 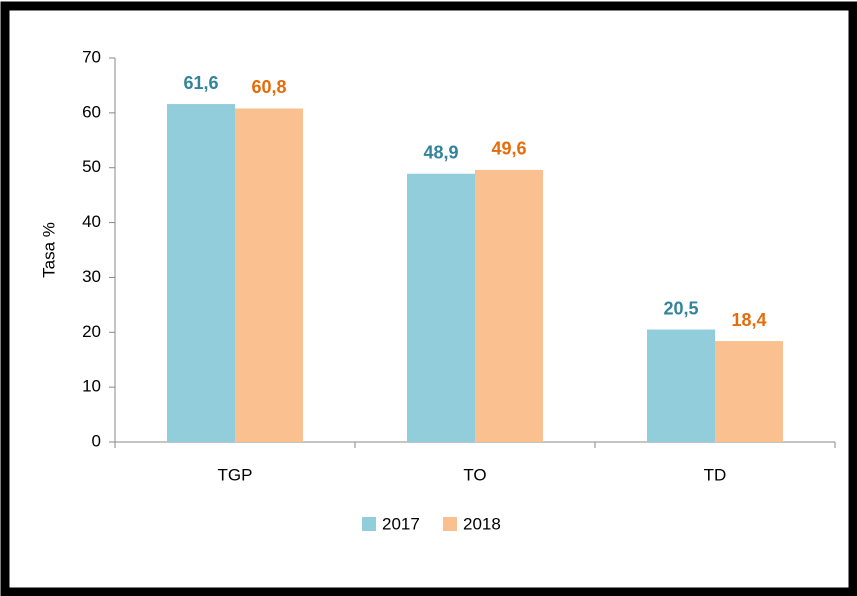 What do you see at coordinates (474, 474) in the screenshot?
I see `x-tick-label: TO` at bounding box center [474, 474].